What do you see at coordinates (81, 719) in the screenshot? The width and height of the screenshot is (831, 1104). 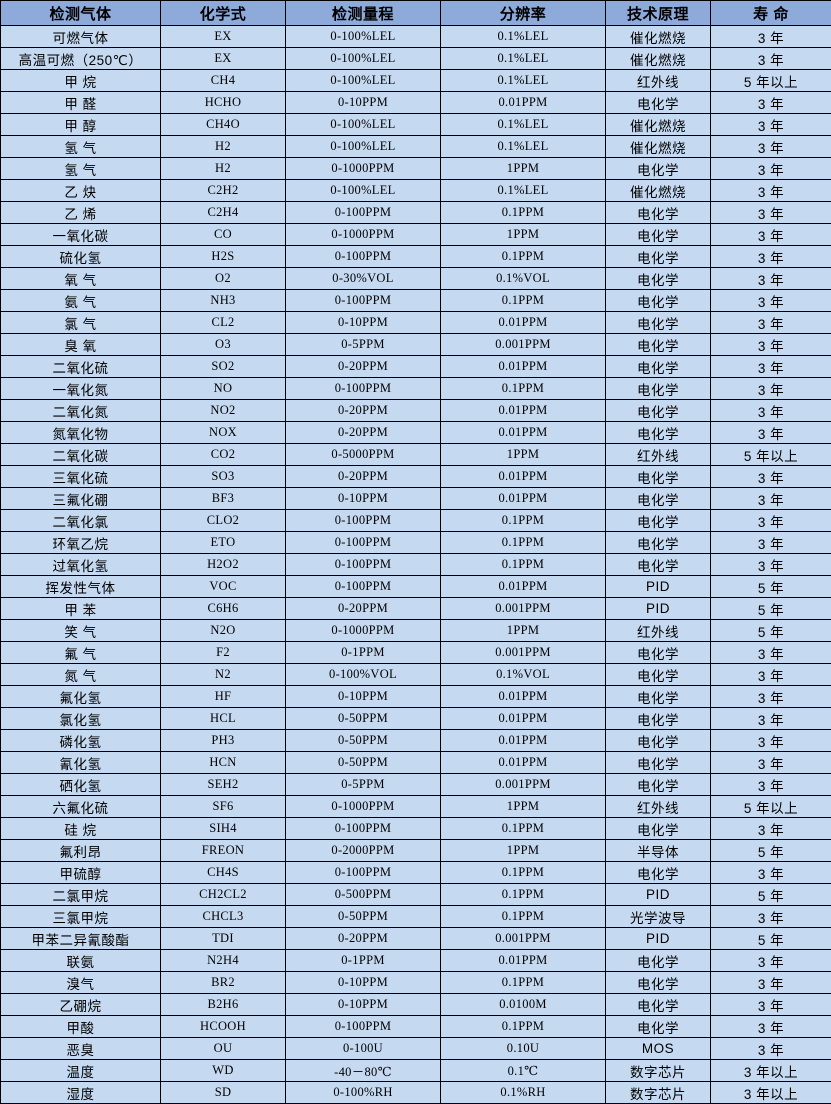 I see `cell-gas: 氯化氢` at bounding box center [81, 719].